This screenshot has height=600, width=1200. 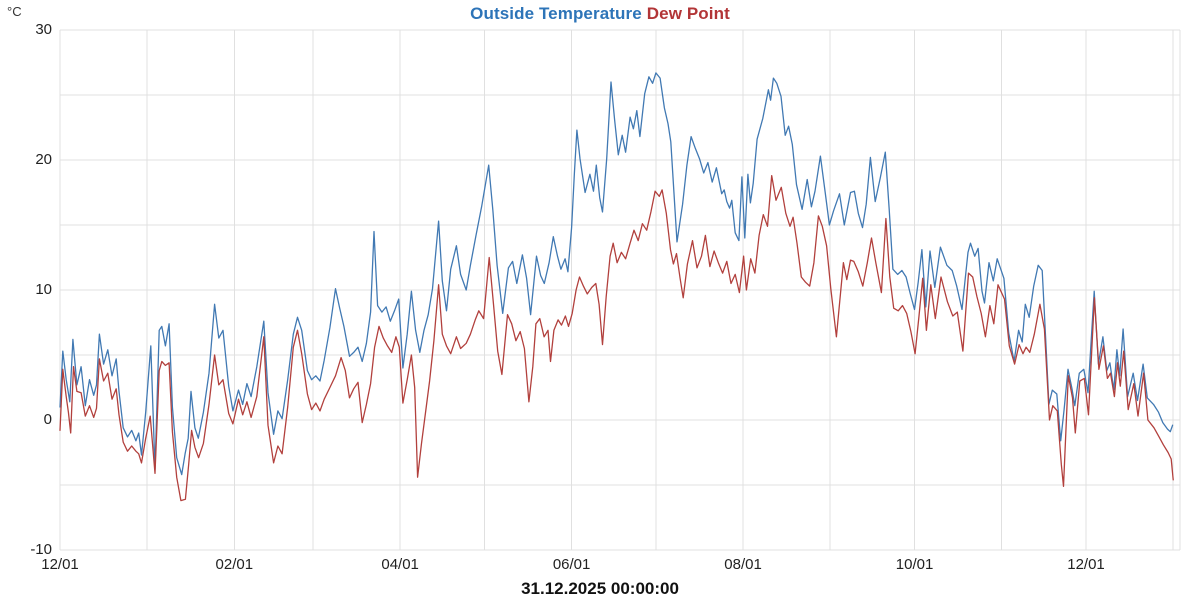 I want to click on x-tick-label: 08/01, so click(x=743, y=564).